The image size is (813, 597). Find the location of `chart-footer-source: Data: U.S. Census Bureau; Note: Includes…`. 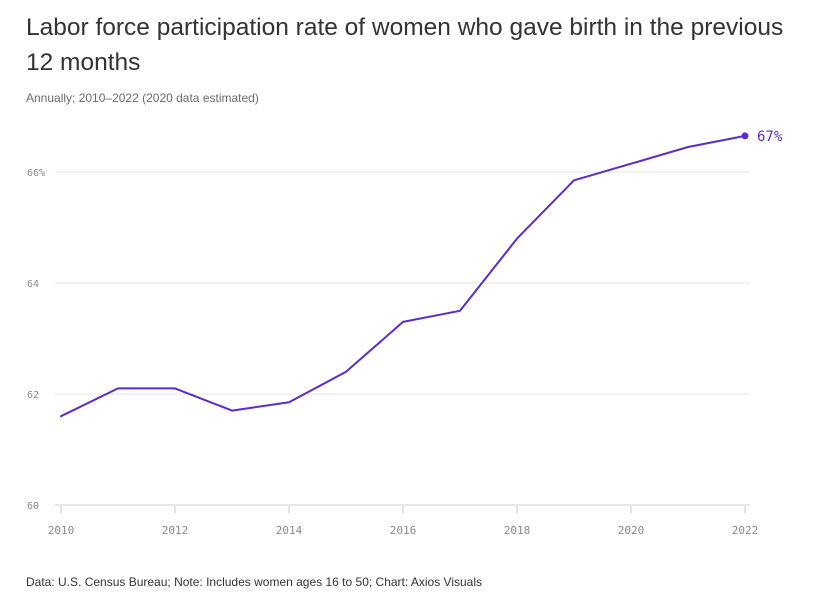

chart-footer-source: Data: U.S. Census Bureau; Note: Includes… is located at coordinates (254, 582).